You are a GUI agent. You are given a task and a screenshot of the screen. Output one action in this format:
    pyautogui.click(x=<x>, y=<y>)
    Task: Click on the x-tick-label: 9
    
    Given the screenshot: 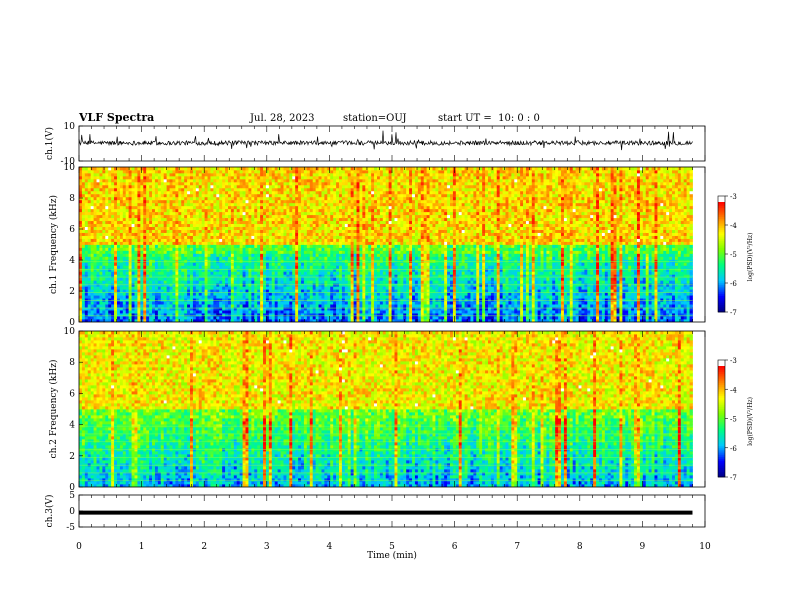 What is the action you would take?
    pyautogui.click(x=643, y=547)
    